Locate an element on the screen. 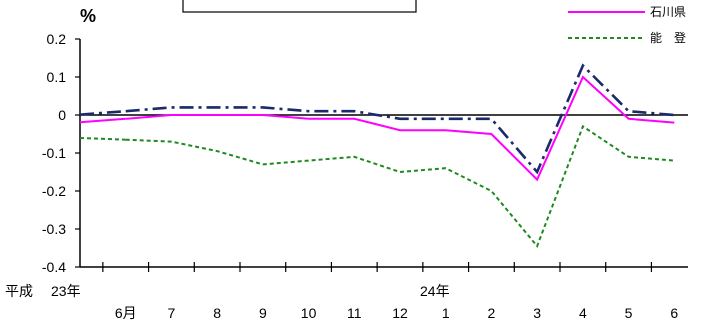 The width and height of the screenshot is (710, 320). y-tick-label: -0.3 is located at coordinates (54, 229).